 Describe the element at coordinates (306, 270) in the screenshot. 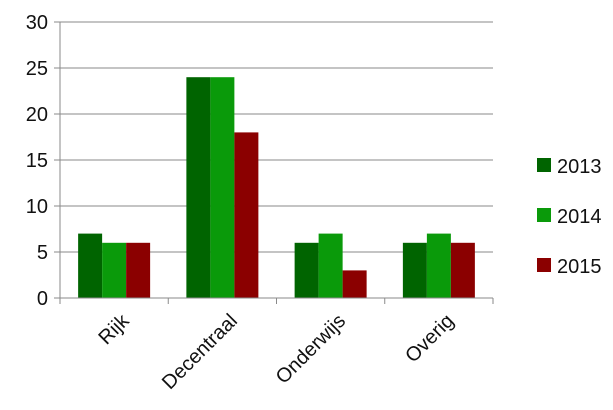

I see `bar-2013-onderwijs` at that location.